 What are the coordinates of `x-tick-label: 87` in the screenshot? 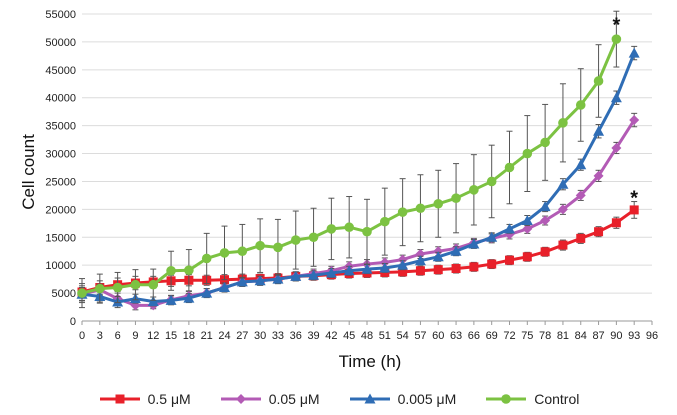 It's located at (598, 336).